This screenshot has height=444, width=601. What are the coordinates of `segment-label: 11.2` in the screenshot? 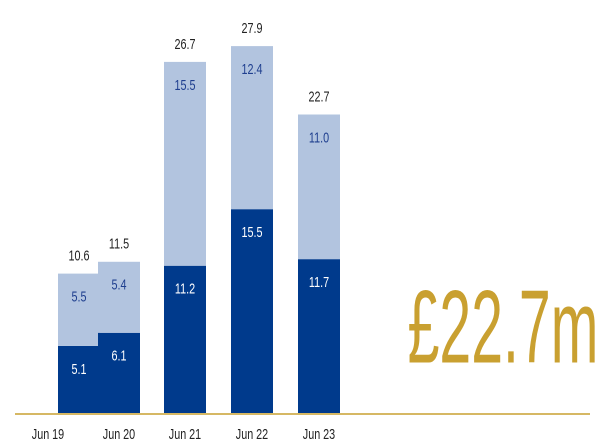 It's located at (185, 288).